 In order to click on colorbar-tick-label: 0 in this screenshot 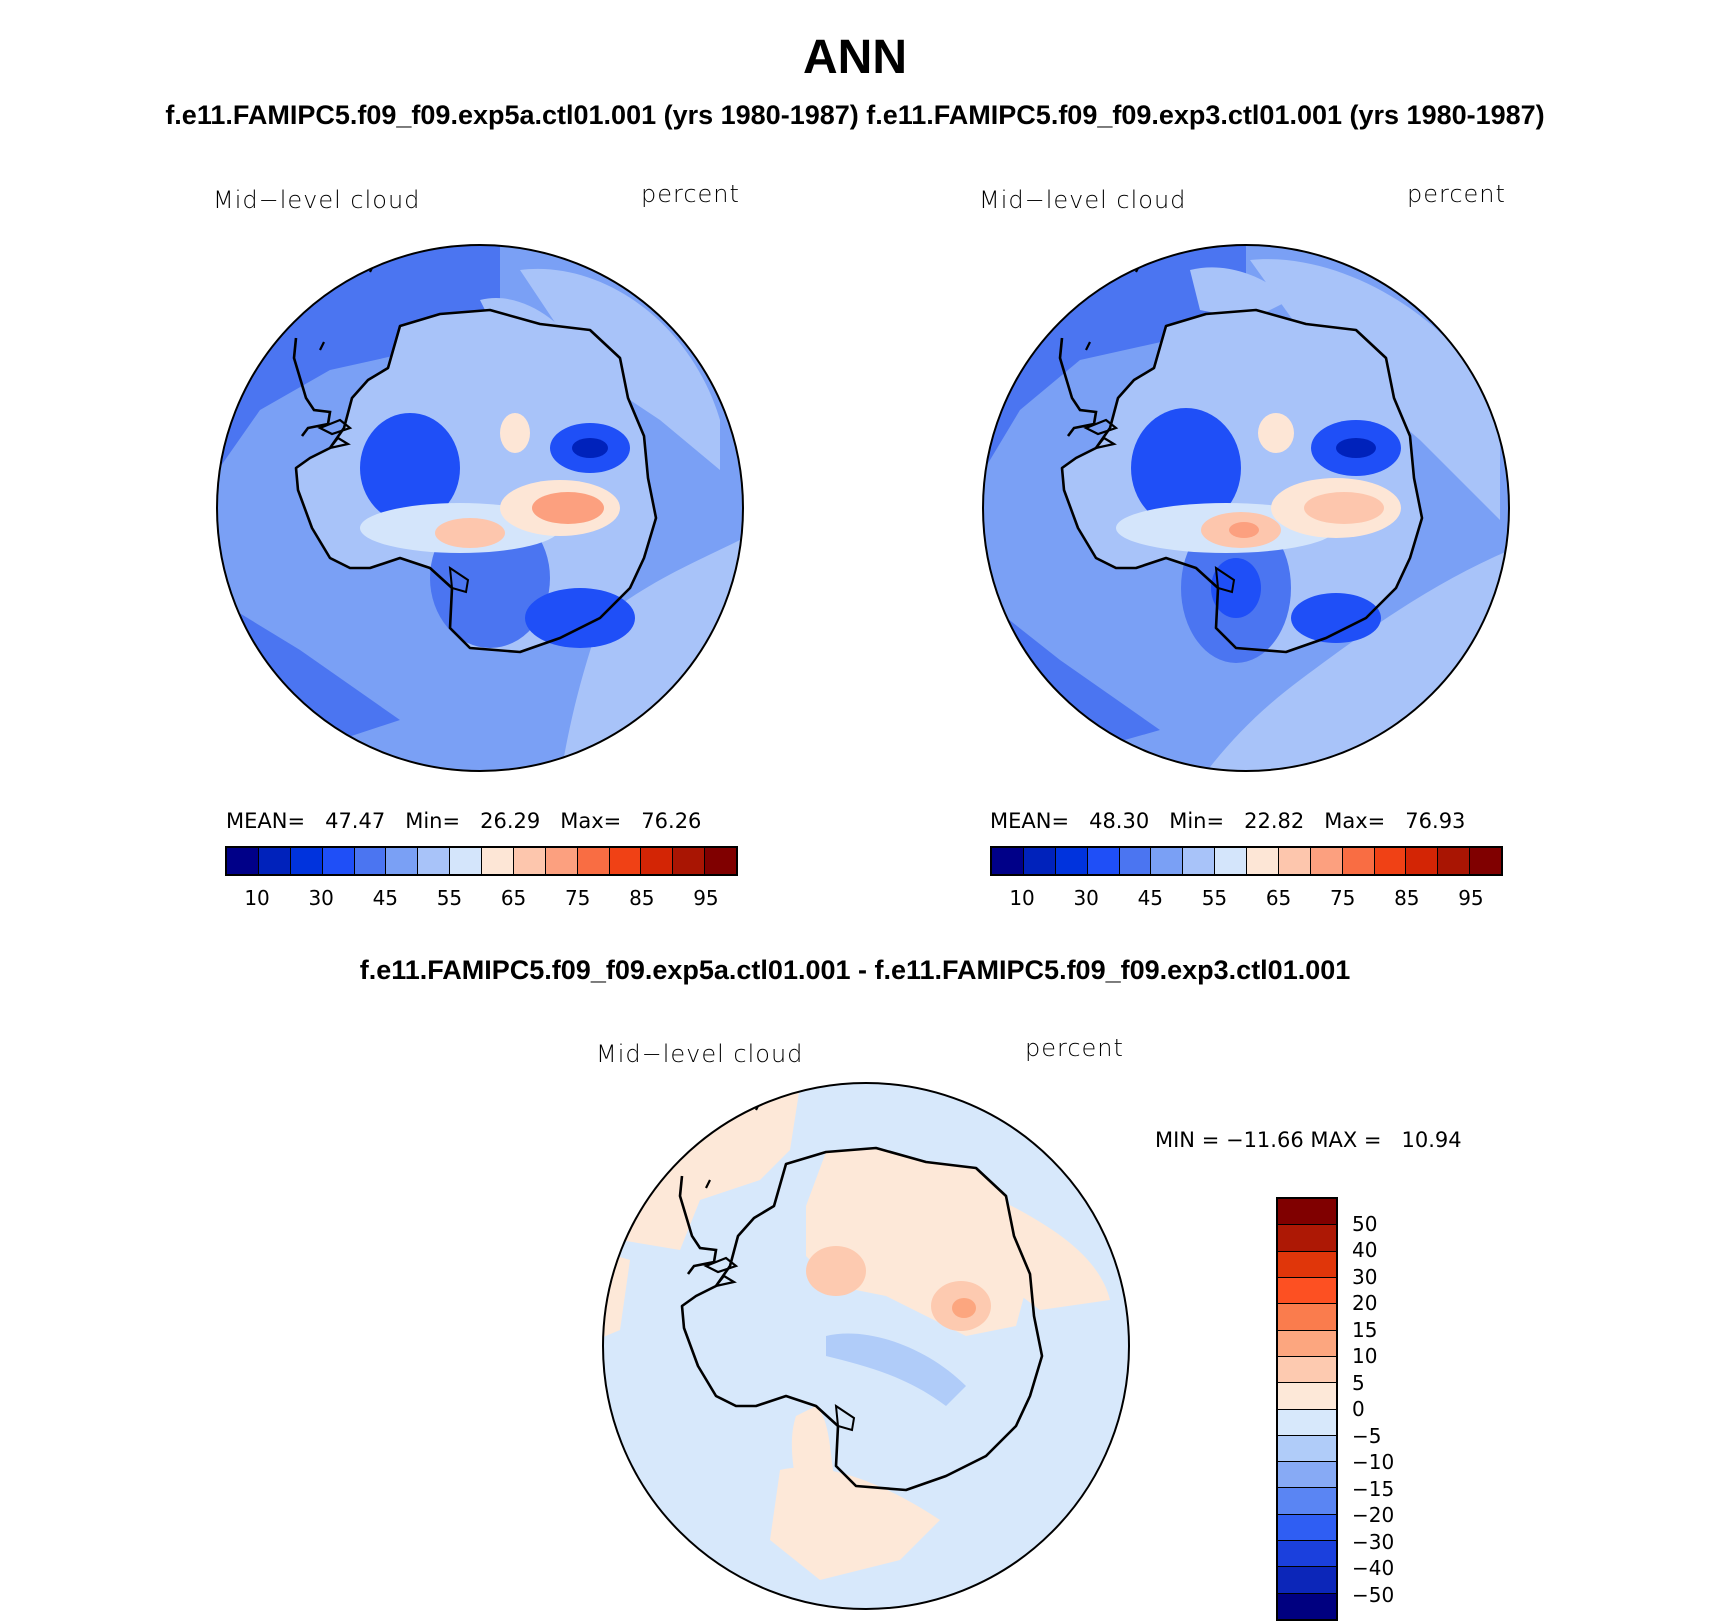, I will do `click(1358, 1409)`.